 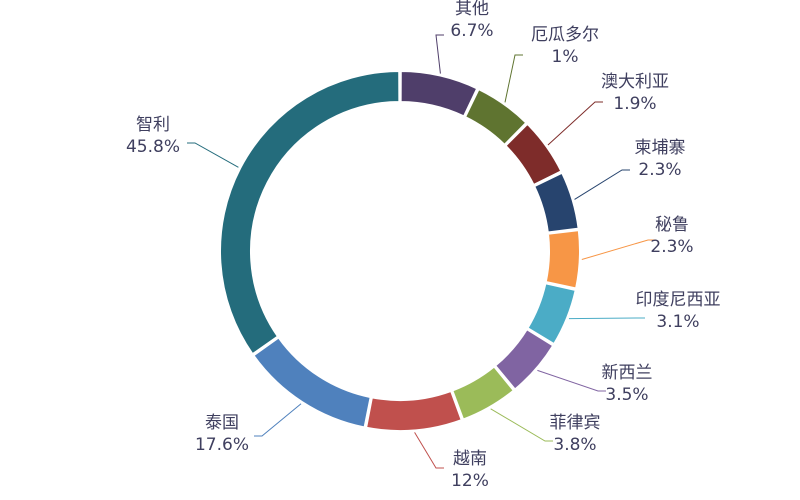 What do you see at coordinates (635, 93) in the screenshot?
I see `slice-label-3: 澳大利亚 1.9%` at bounding box center [635, 93].